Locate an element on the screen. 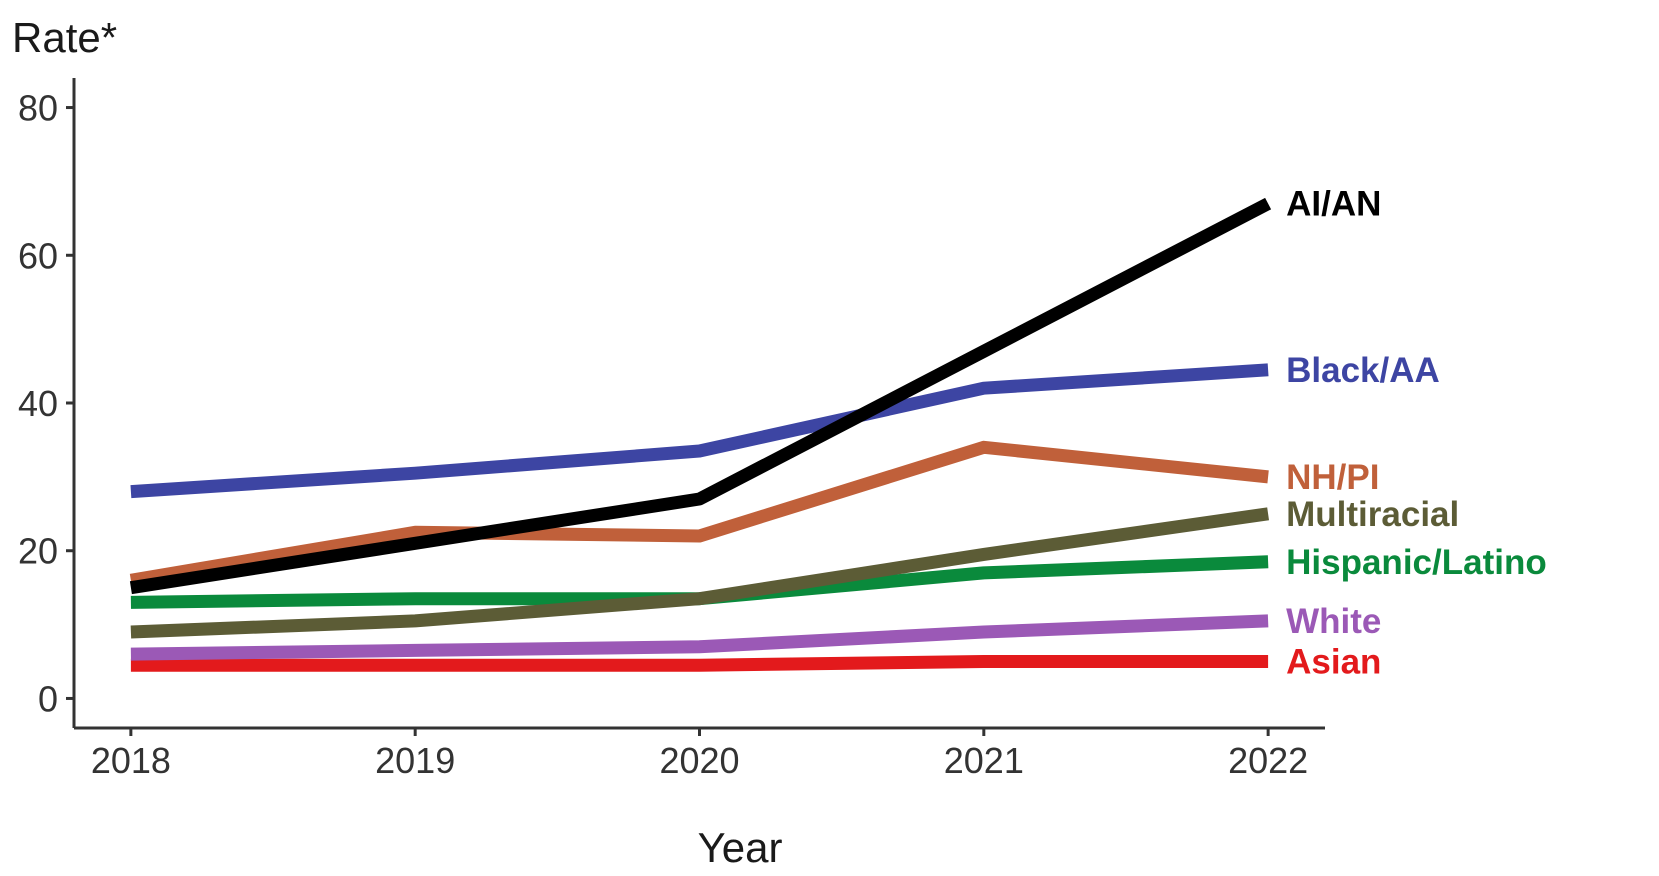  series-line-nh-pi is located at coordinates (699, 513).